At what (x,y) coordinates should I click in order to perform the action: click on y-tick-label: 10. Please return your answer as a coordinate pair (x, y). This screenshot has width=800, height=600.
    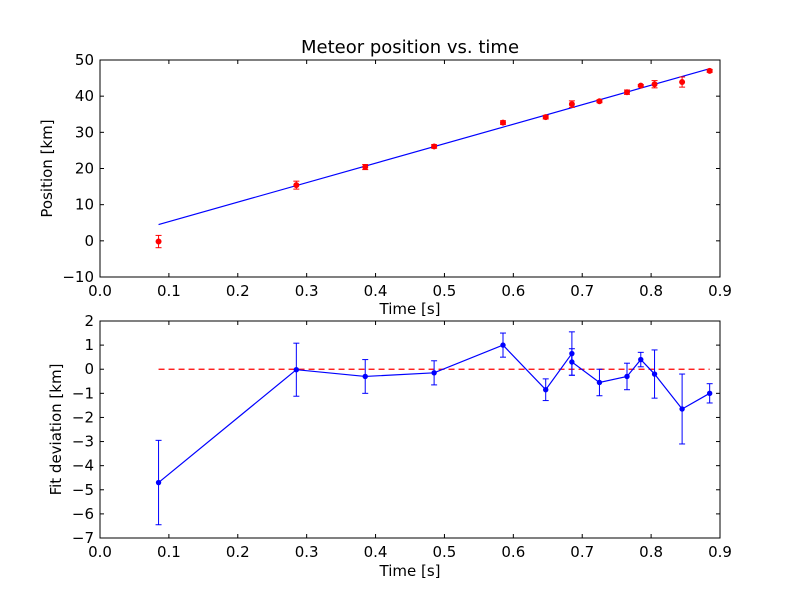
    Looking at the image, I should click on (84, 205).